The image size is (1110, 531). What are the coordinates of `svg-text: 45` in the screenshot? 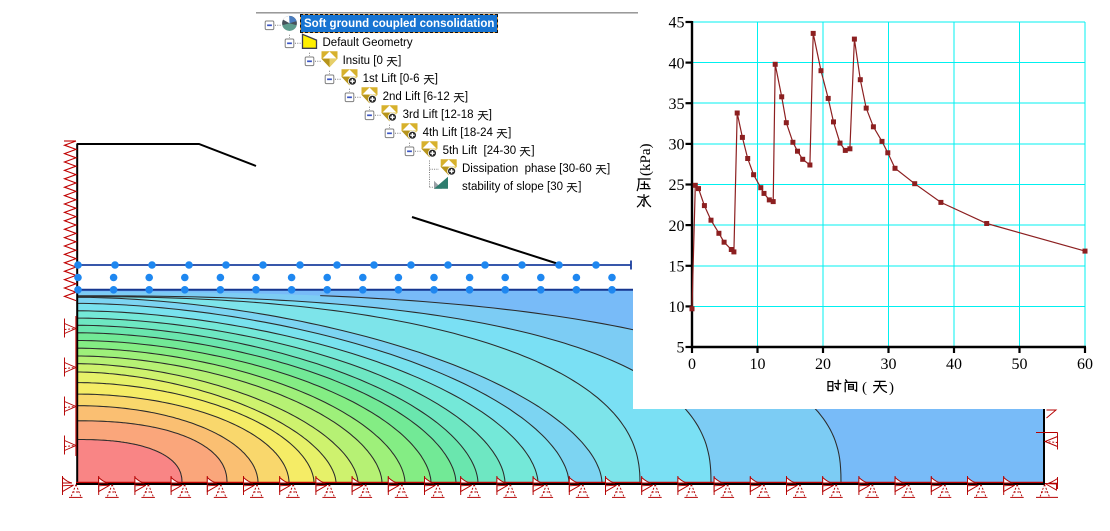 It's located at (677, 23).